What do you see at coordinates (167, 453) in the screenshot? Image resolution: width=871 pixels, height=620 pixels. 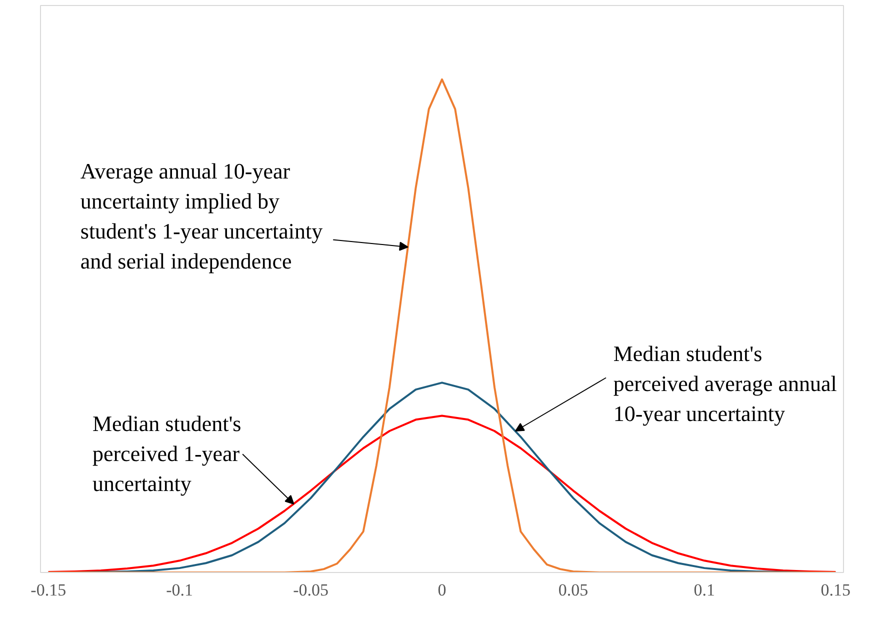 I see `annotation: Median student's perceived 1-year uncertainty` at bounding box center [167, 453].